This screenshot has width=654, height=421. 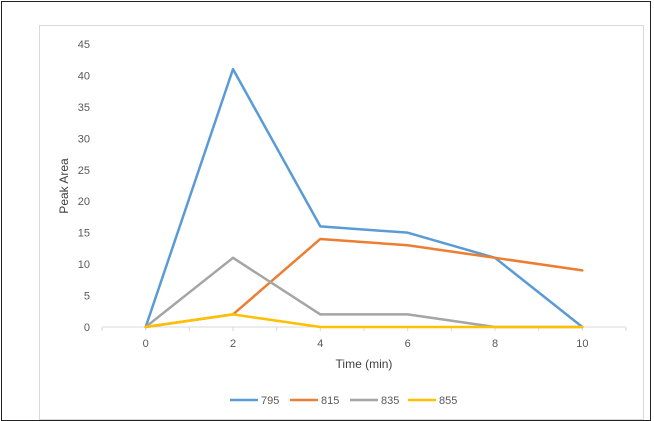 What do you see at coordinates (84, 76) in the screenshot?
I see `y-tick-label: 40` at bounding box center [84, 76].